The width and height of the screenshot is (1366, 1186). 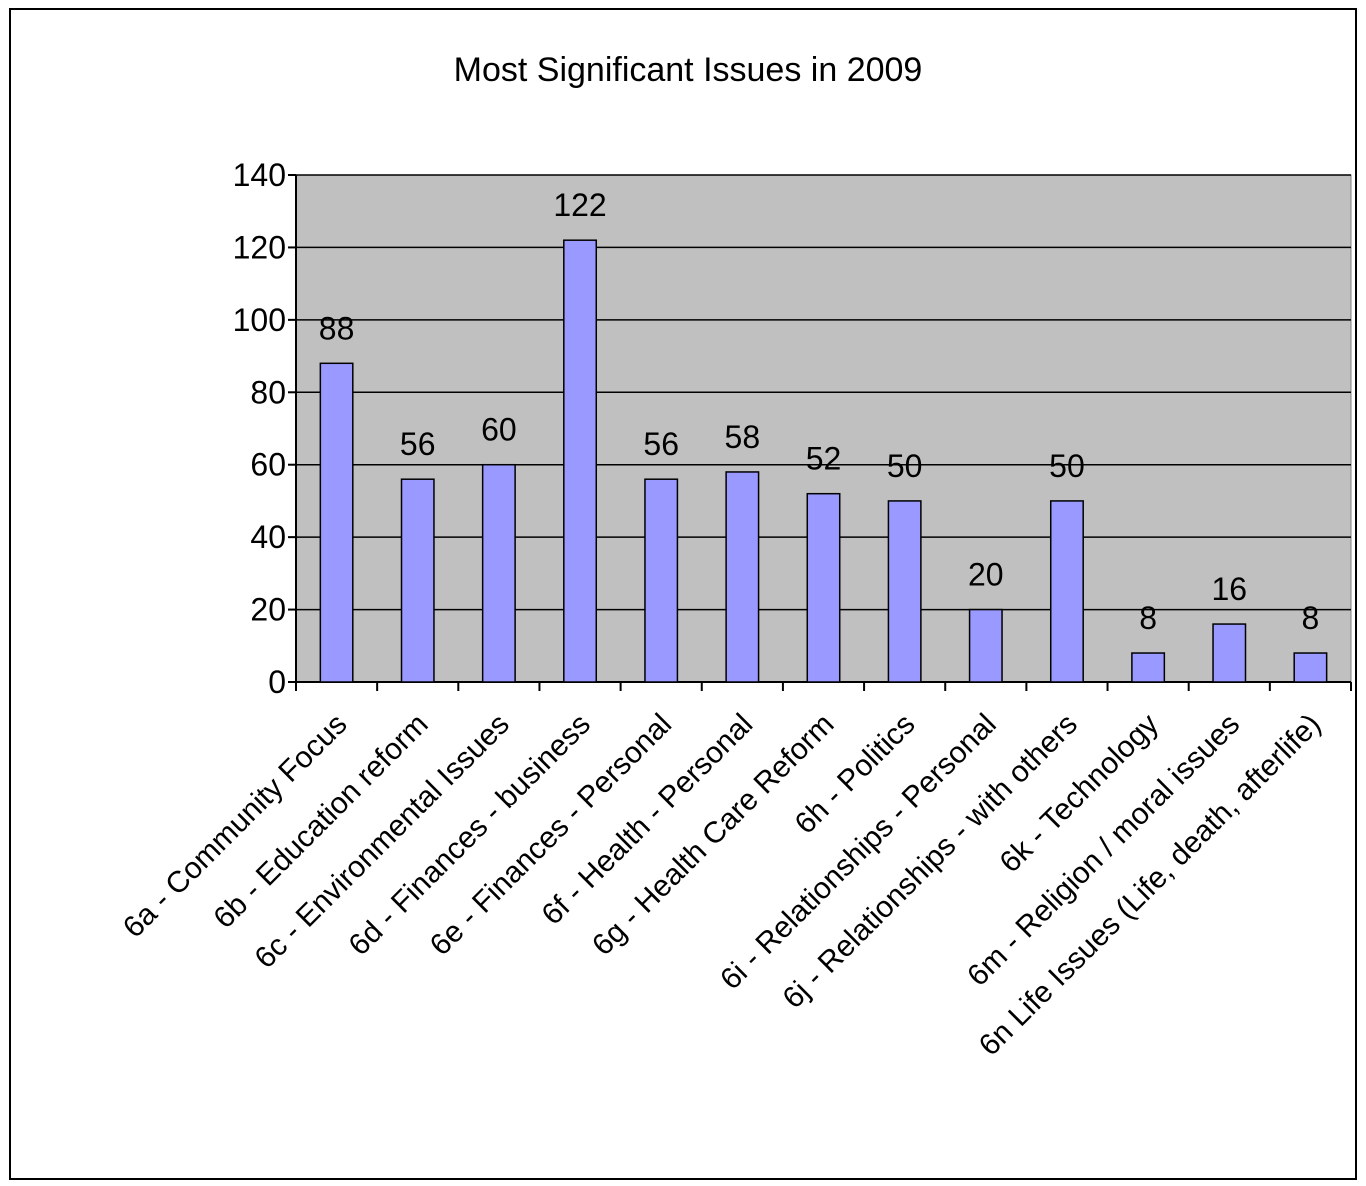 I want to click on y-tick-label-20: 20, so click(x=268, y=610).